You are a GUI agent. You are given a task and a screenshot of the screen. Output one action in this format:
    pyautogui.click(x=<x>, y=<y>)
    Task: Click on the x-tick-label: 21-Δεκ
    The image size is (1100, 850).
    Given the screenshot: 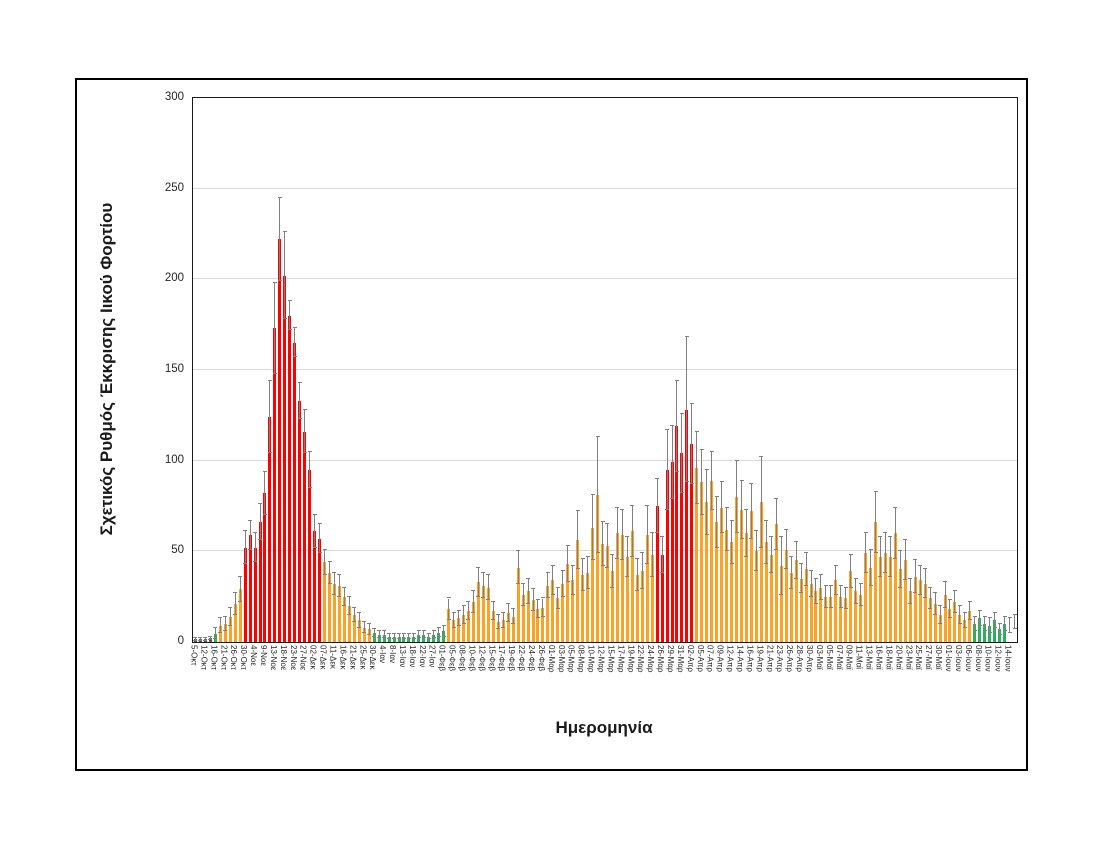 What is the action you would take?
    pyautogui.click(x=353, y=657)
    